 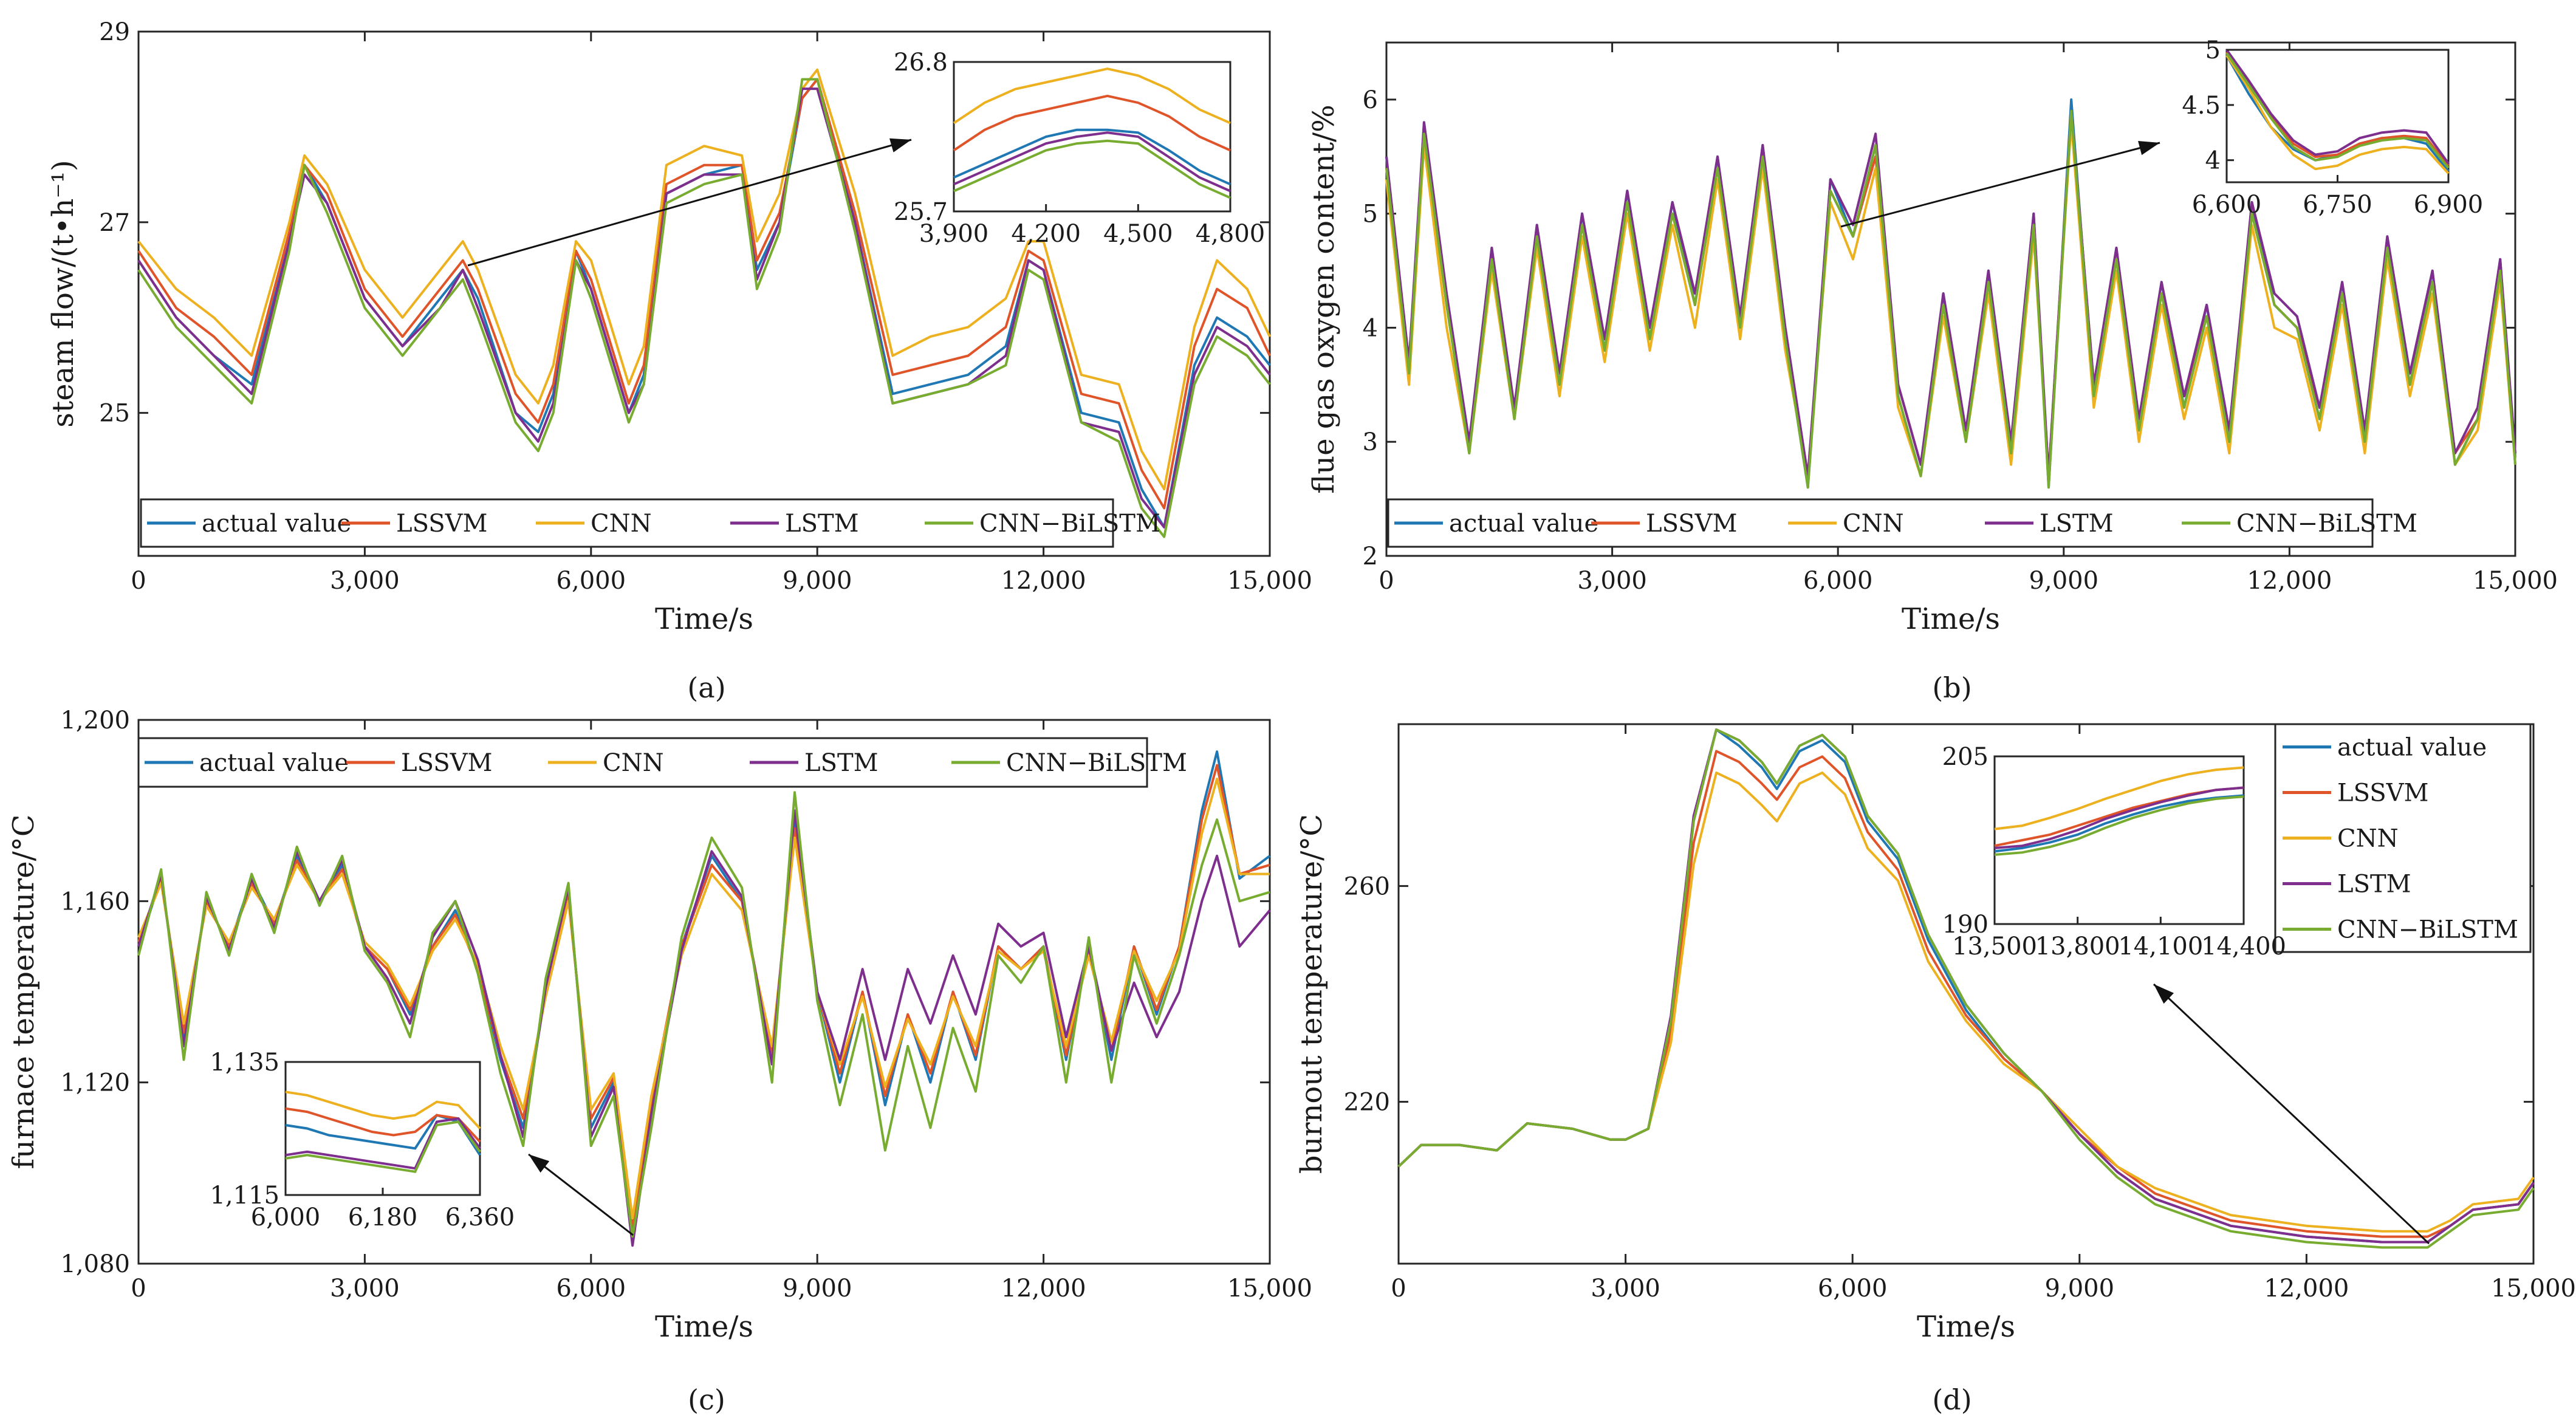 I want to click on inset-y-tick-label: 26.8, so click(x=921, y=63).